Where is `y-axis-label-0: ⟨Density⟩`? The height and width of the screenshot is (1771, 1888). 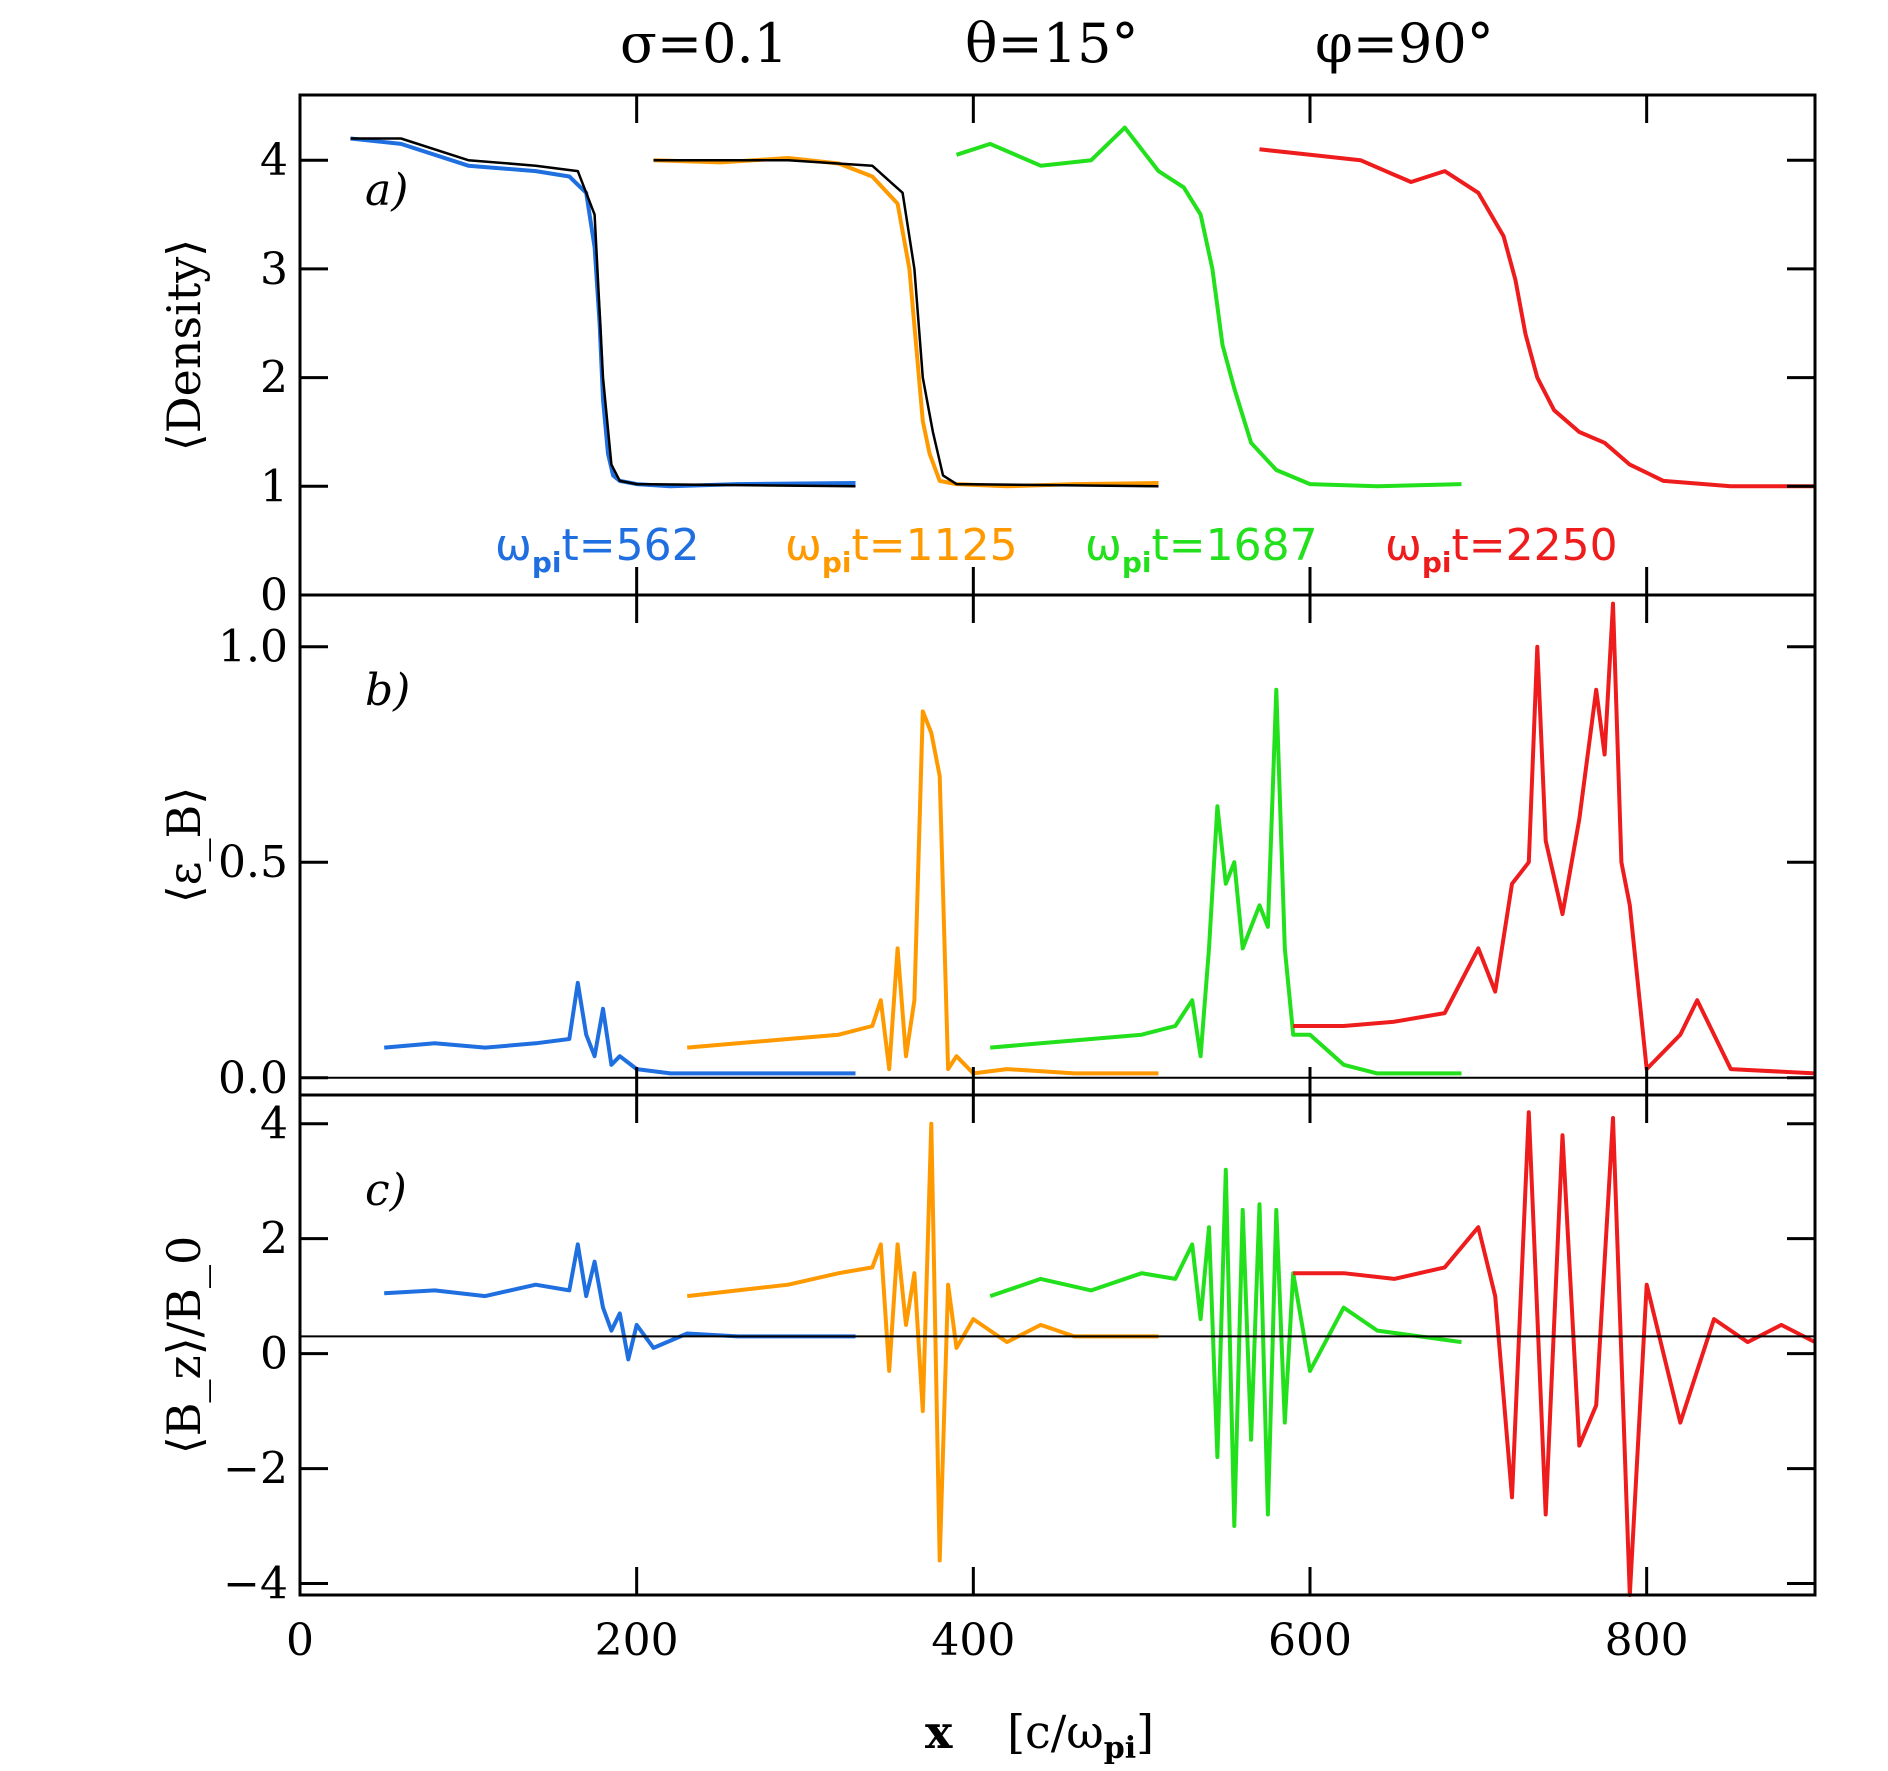
y-axis-label-0: ⟨Density⟩ is located at coordinates (184, 345).